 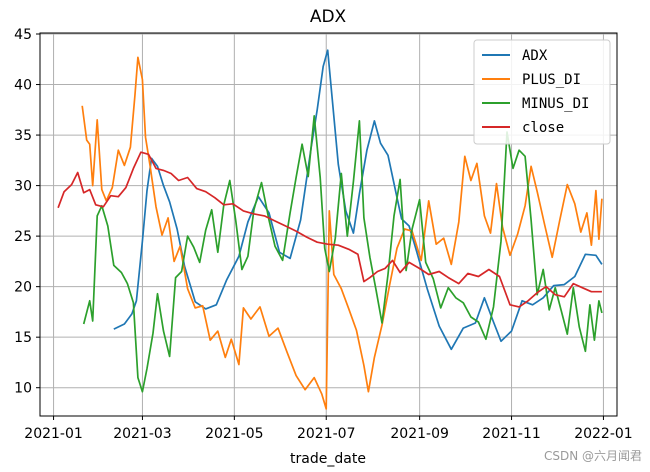 What do you see at coordinates (555, 104) in the screenshot?
I see `legend-label: MINUS_DI` at bounding box center [555, 104].